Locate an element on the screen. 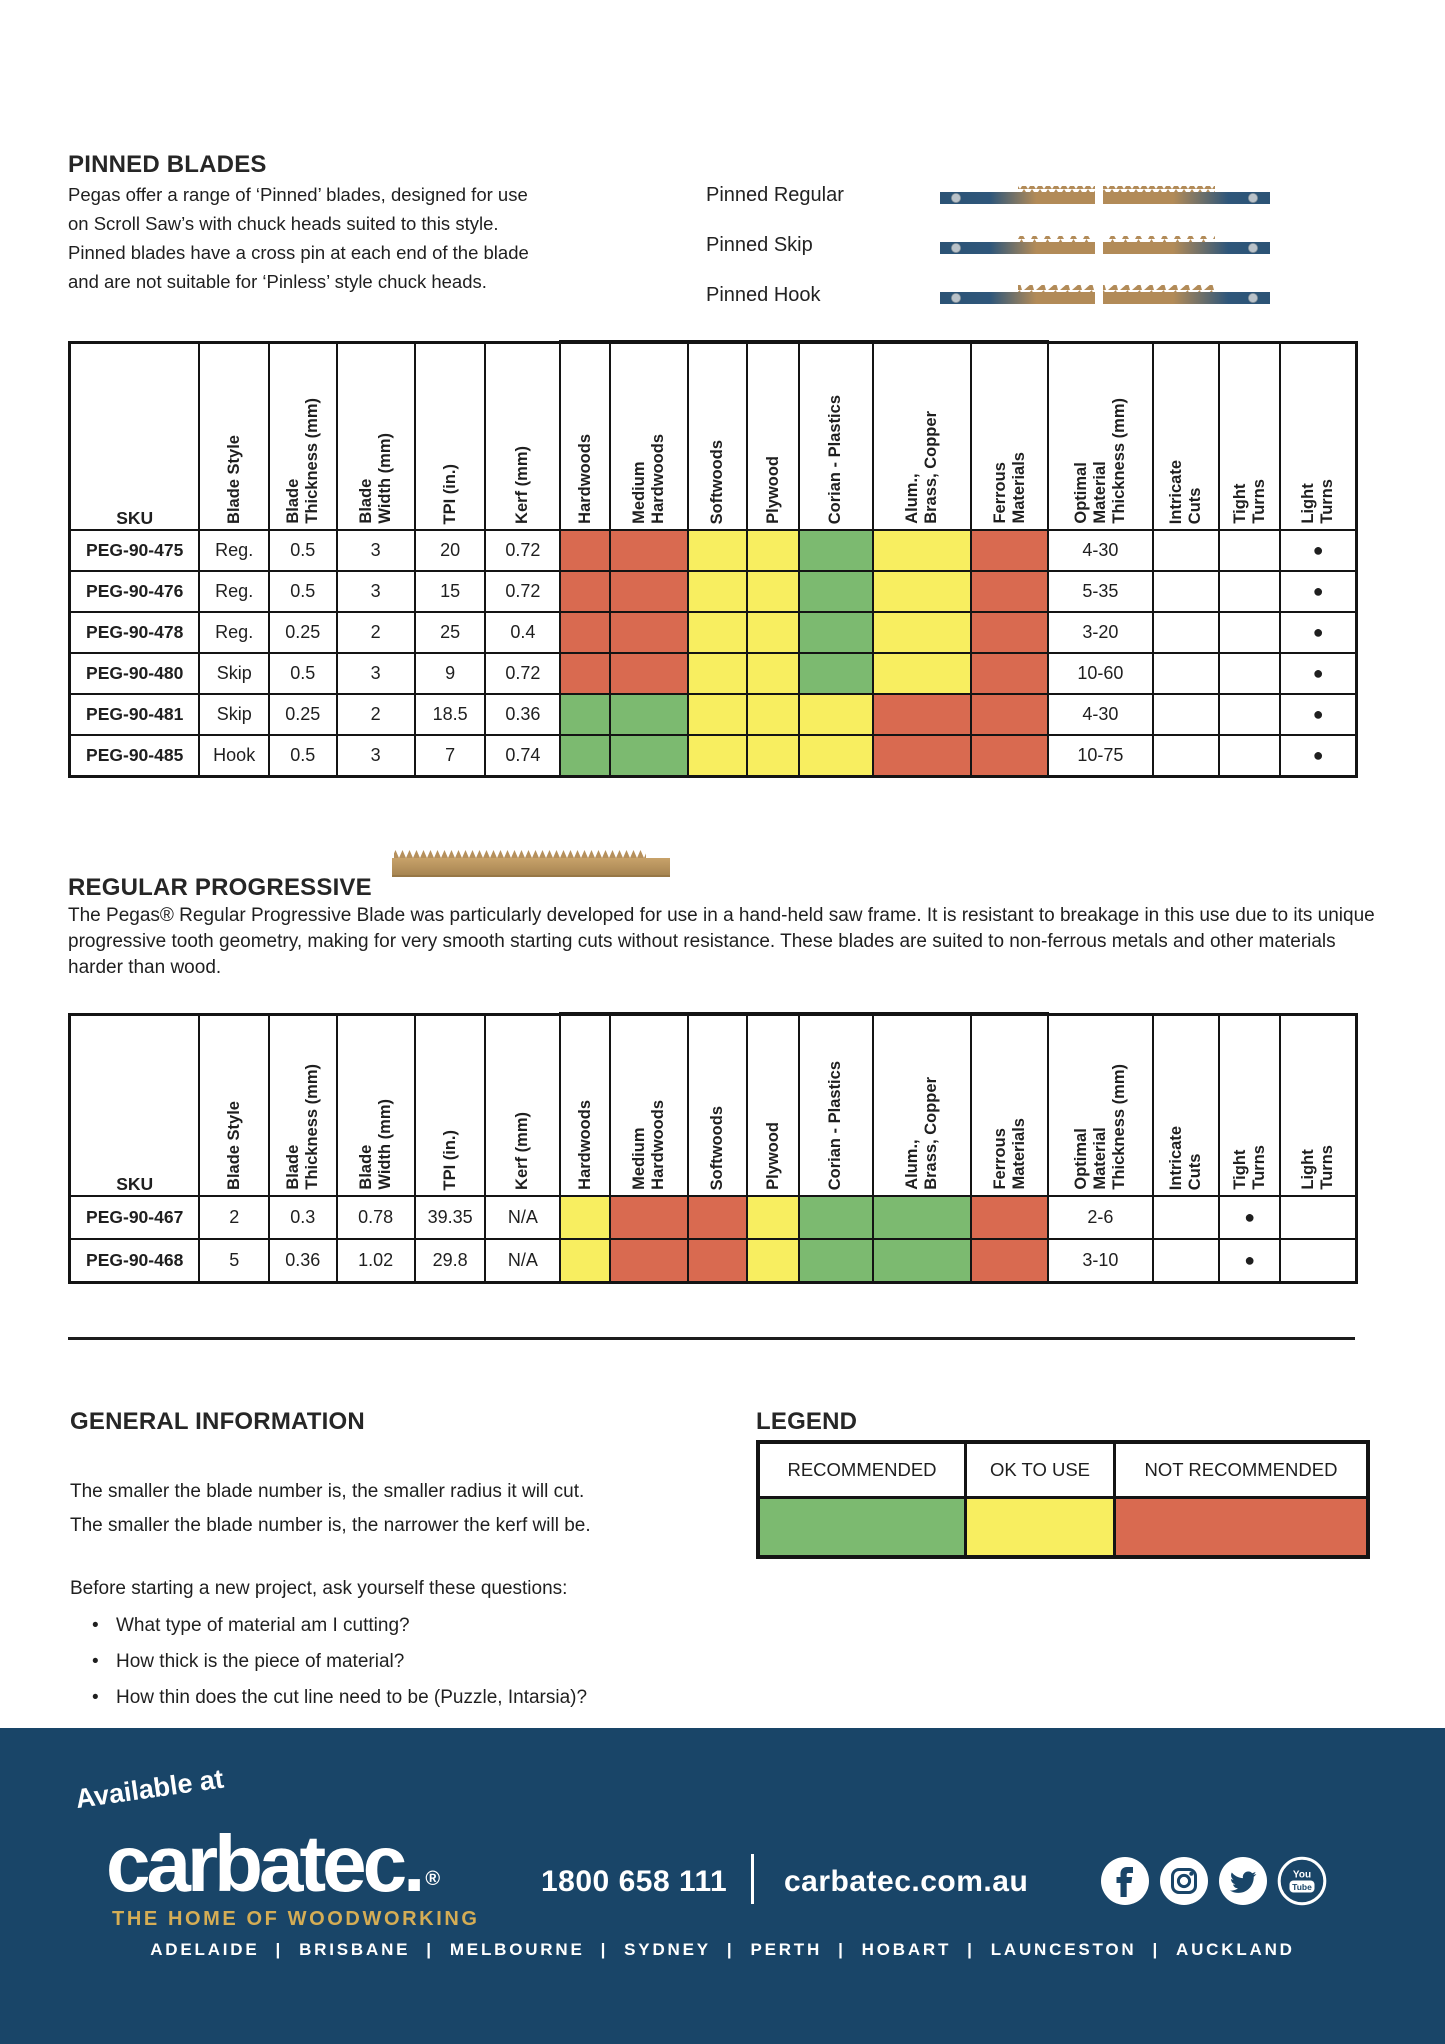 Image resolution: width=1445 pixels, height=2044 pixels. table-row: PEG-90-485 Hook 0.5 3 7 0.74 10-75 ● is located at coordinates (713, 755).